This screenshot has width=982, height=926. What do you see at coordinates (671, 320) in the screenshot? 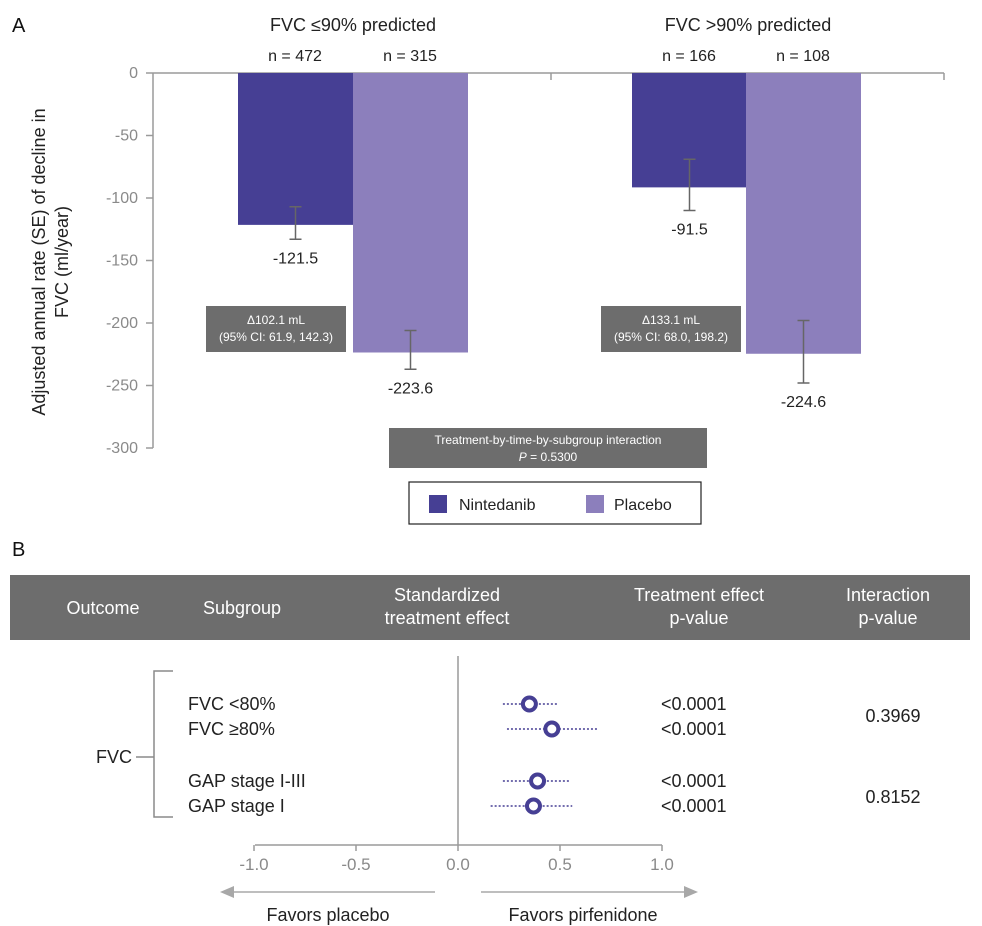
I see `delta-group2-line1: Δ133.1 mL` at bounding box center [671, 320].